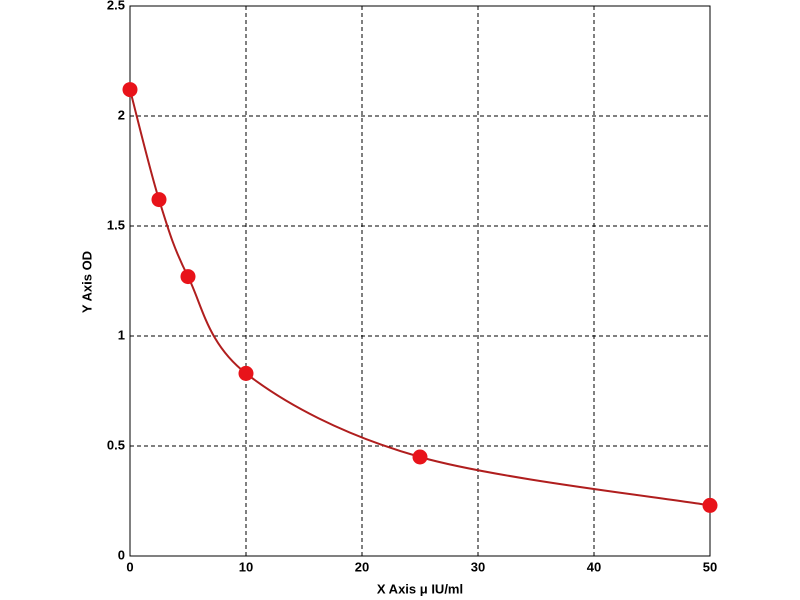 The height and width of the screenshot is (600, 800). What do you see at coordinates (121, 554) in the screenshot?
I see `y-tick-label: 0` at bounding box center [121, 554].